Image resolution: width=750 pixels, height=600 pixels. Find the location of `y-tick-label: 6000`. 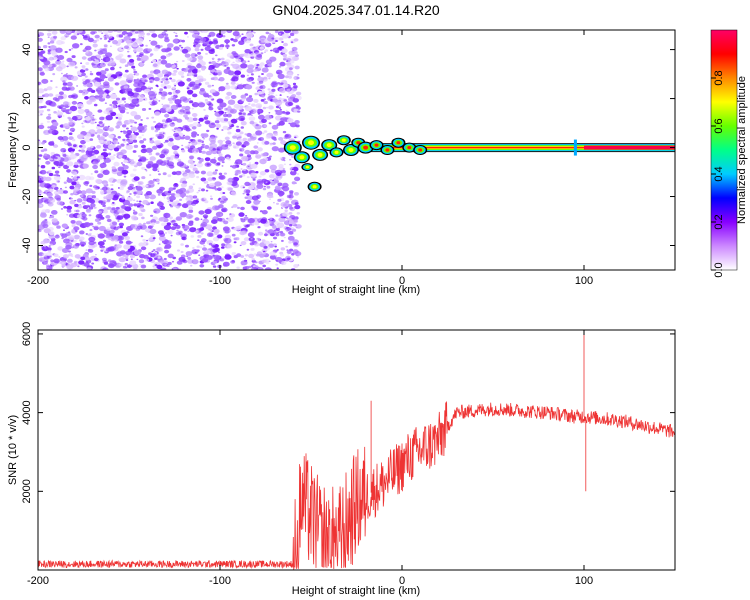

y-tick-label: 6000 is located at coordinates (27, 334).